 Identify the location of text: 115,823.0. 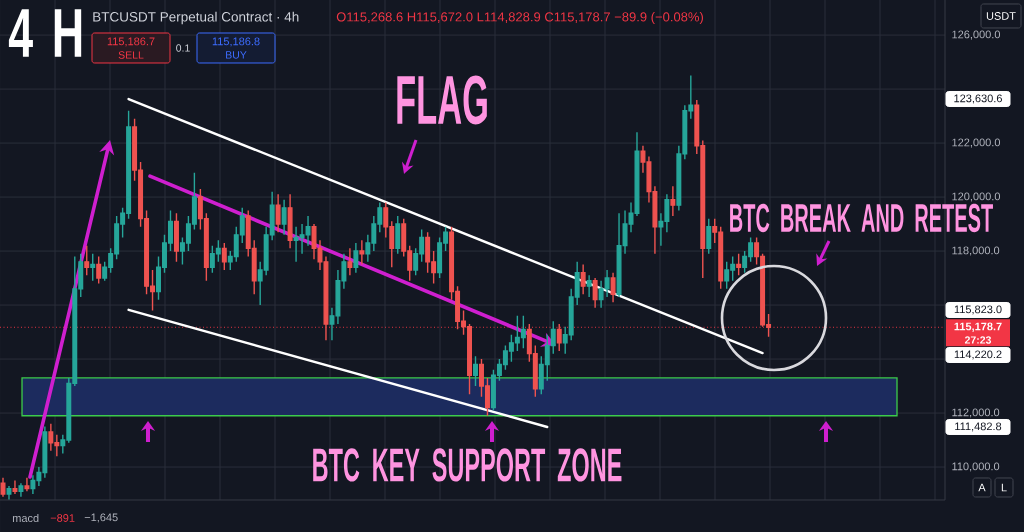
(978, 310).